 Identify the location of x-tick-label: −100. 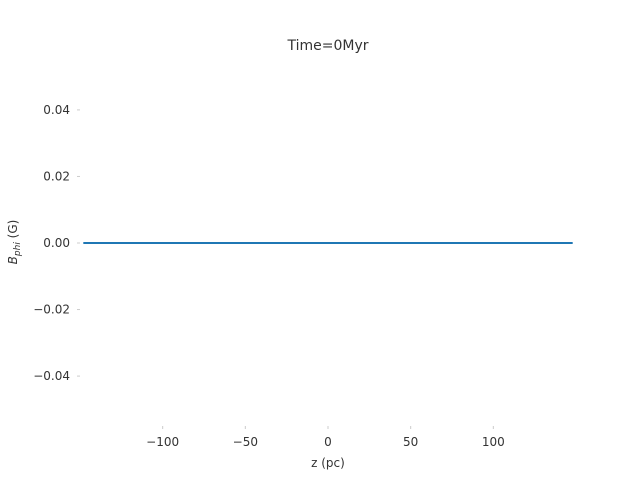
(162, 442).